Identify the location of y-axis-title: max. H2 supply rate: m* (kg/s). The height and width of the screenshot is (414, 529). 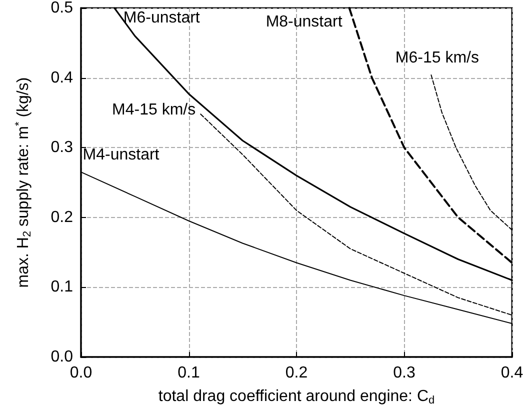
(24, 182).